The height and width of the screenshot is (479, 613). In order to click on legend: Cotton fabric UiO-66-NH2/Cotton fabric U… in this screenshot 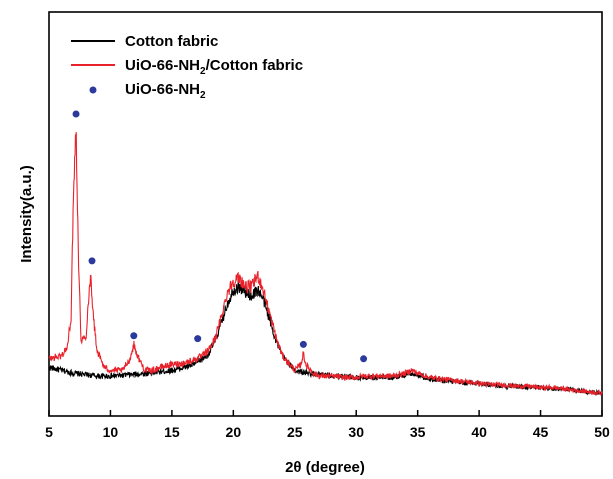, I will do `click(187, 67)`.